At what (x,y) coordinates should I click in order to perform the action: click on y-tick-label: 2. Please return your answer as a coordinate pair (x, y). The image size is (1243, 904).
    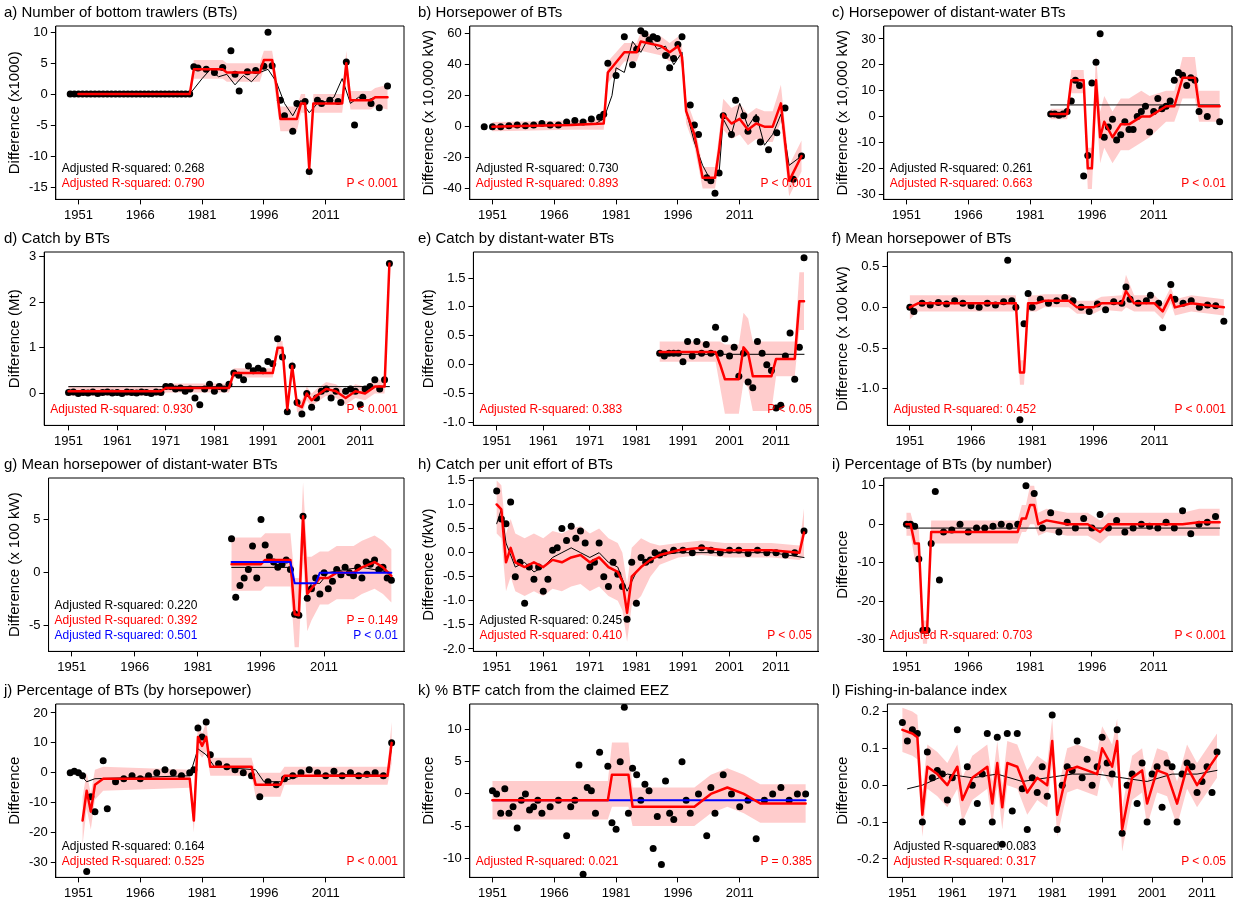
    Looking at the image, I should click on (33, 301).